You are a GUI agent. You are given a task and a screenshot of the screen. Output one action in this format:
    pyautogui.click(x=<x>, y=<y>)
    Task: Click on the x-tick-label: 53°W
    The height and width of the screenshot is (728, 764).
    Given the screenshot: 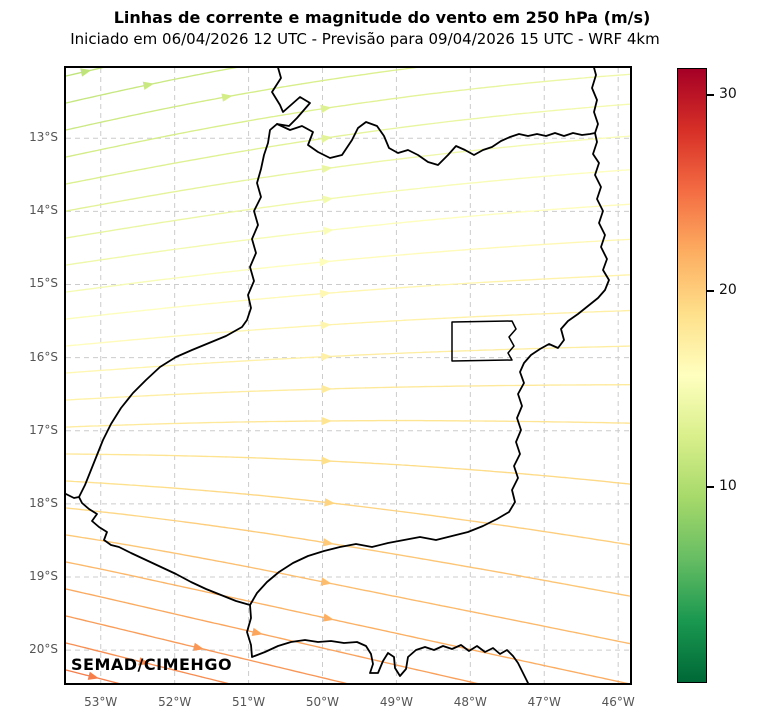 What is the action you would take?
    pyautogui.click(x=101, y=702)
    